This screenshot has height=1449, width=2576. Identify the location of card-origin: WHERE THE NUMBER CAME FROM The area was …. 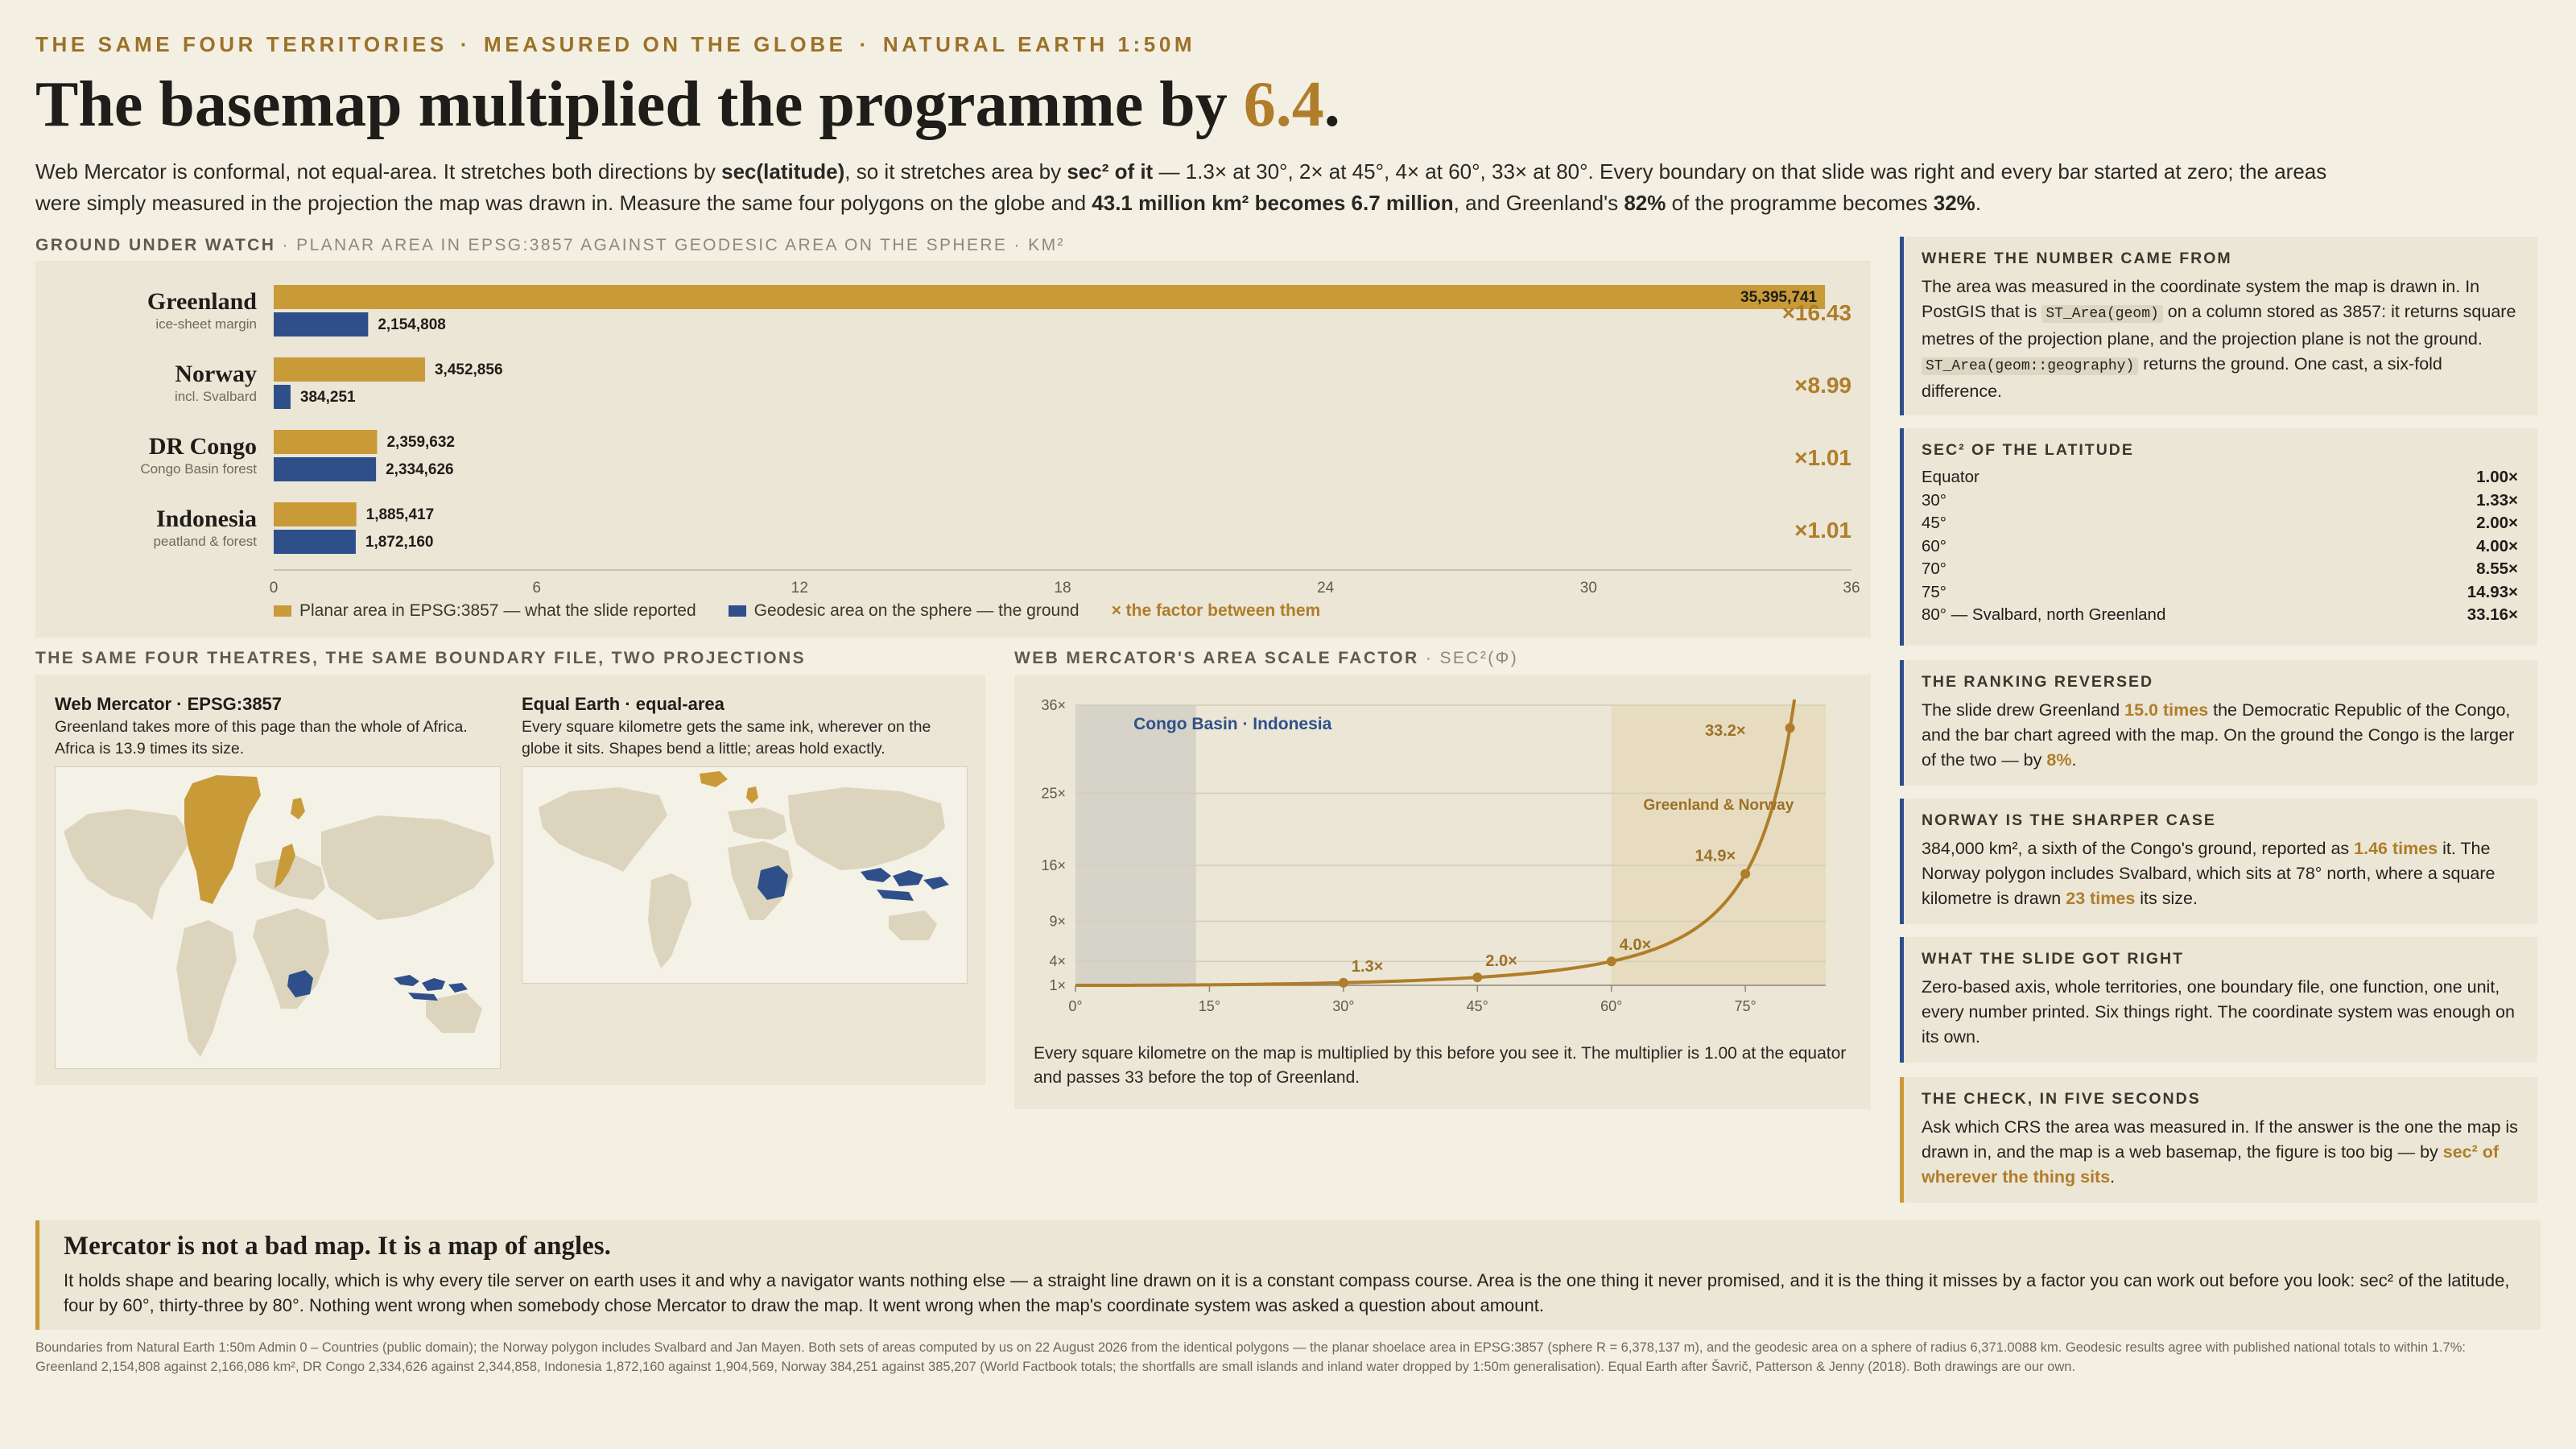
(2218, 326).